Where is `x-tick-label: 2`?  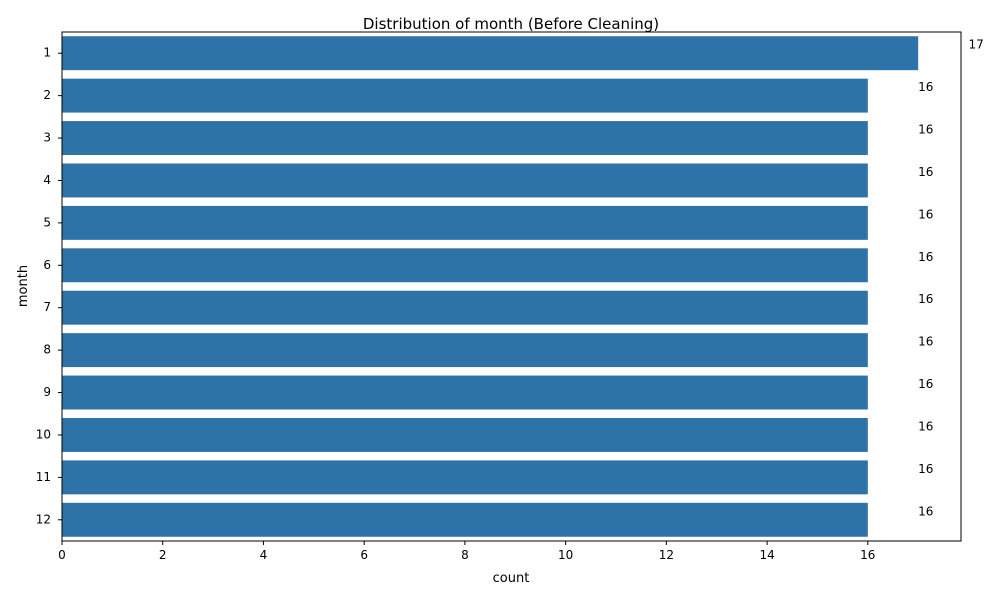 x-tick-label: 2 is located at coordinates (163, 555).